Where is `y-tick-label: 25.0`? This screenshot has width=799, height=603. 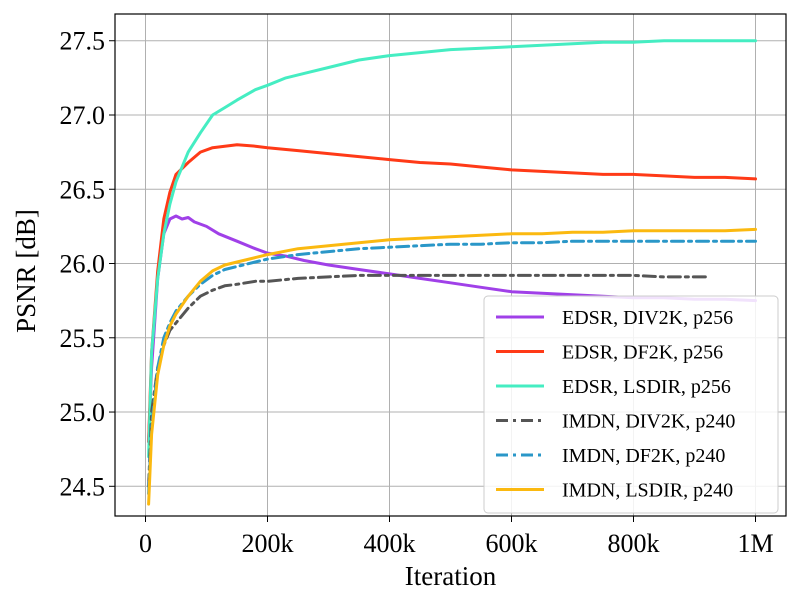 y-tick-label: 25.0 is located at coordinates (83, 412).